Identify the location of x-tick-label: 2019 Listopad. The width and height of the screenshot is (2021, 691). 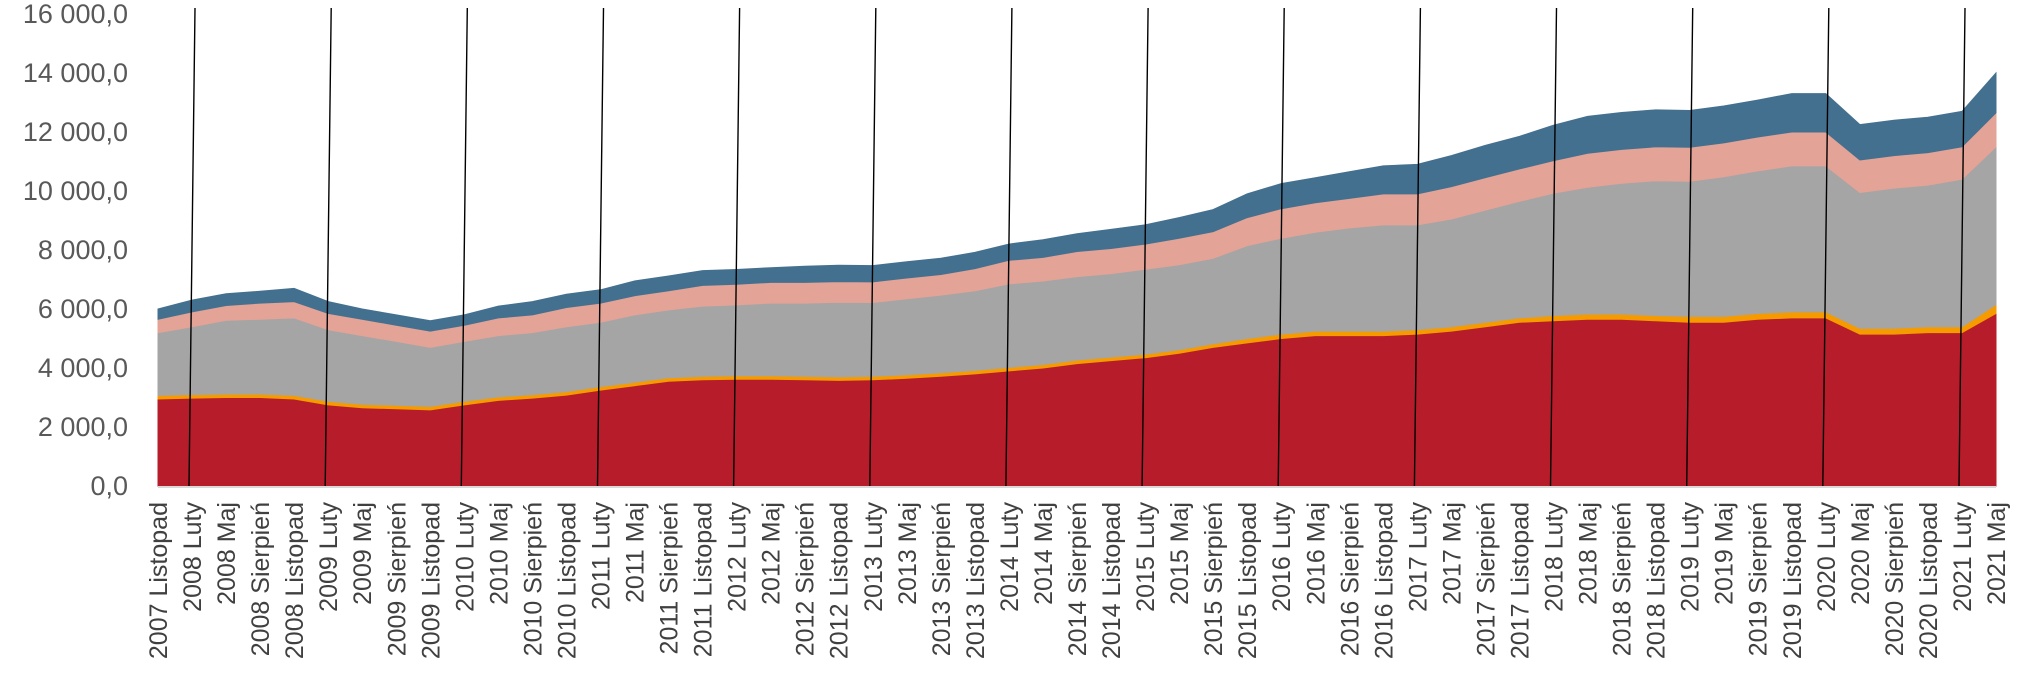
(1793, 580).